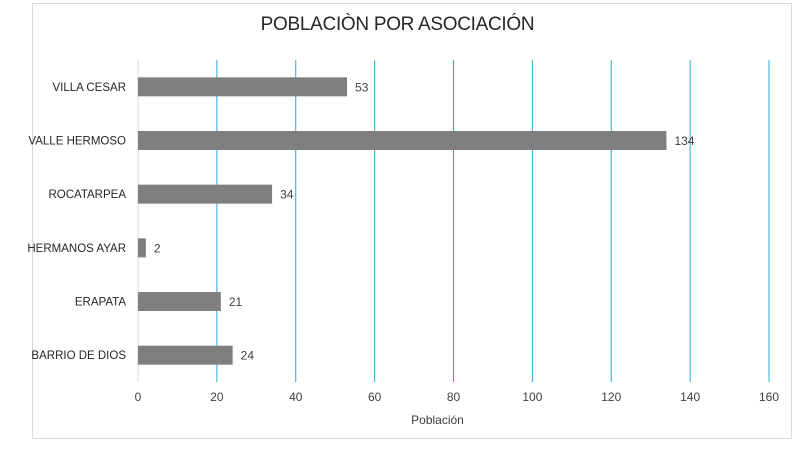 Image resolution: width=795 pixels, height=450 pixels. I want to click on category-label: HERMANOS AYAR, so click(76, 249).